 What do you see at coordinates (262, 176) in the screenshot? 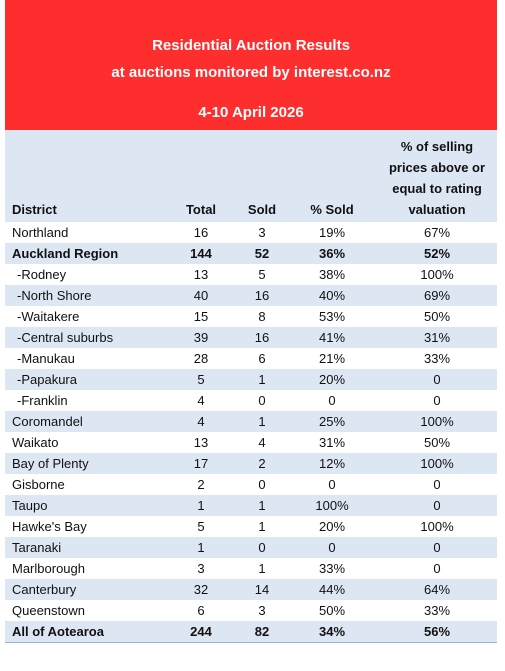
I see `column-header: Sold` at bounding box center [262, 176].